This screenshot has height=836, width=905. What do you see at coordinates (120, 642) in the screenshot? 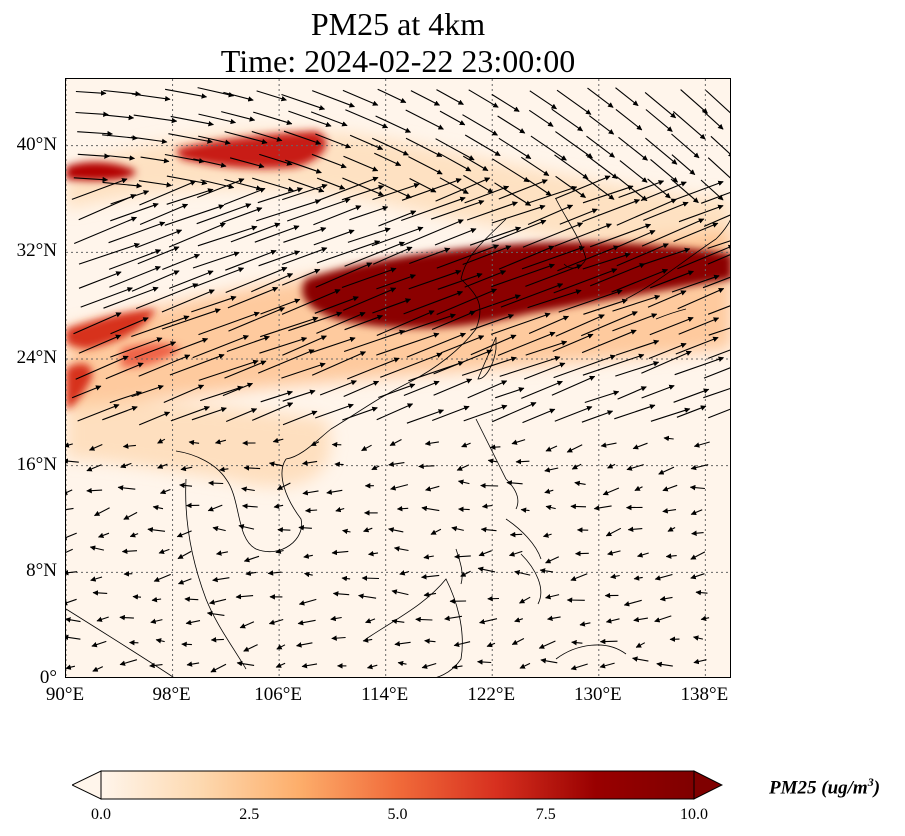
I see `coastline-sumatra` at bounding box center [120, 642].